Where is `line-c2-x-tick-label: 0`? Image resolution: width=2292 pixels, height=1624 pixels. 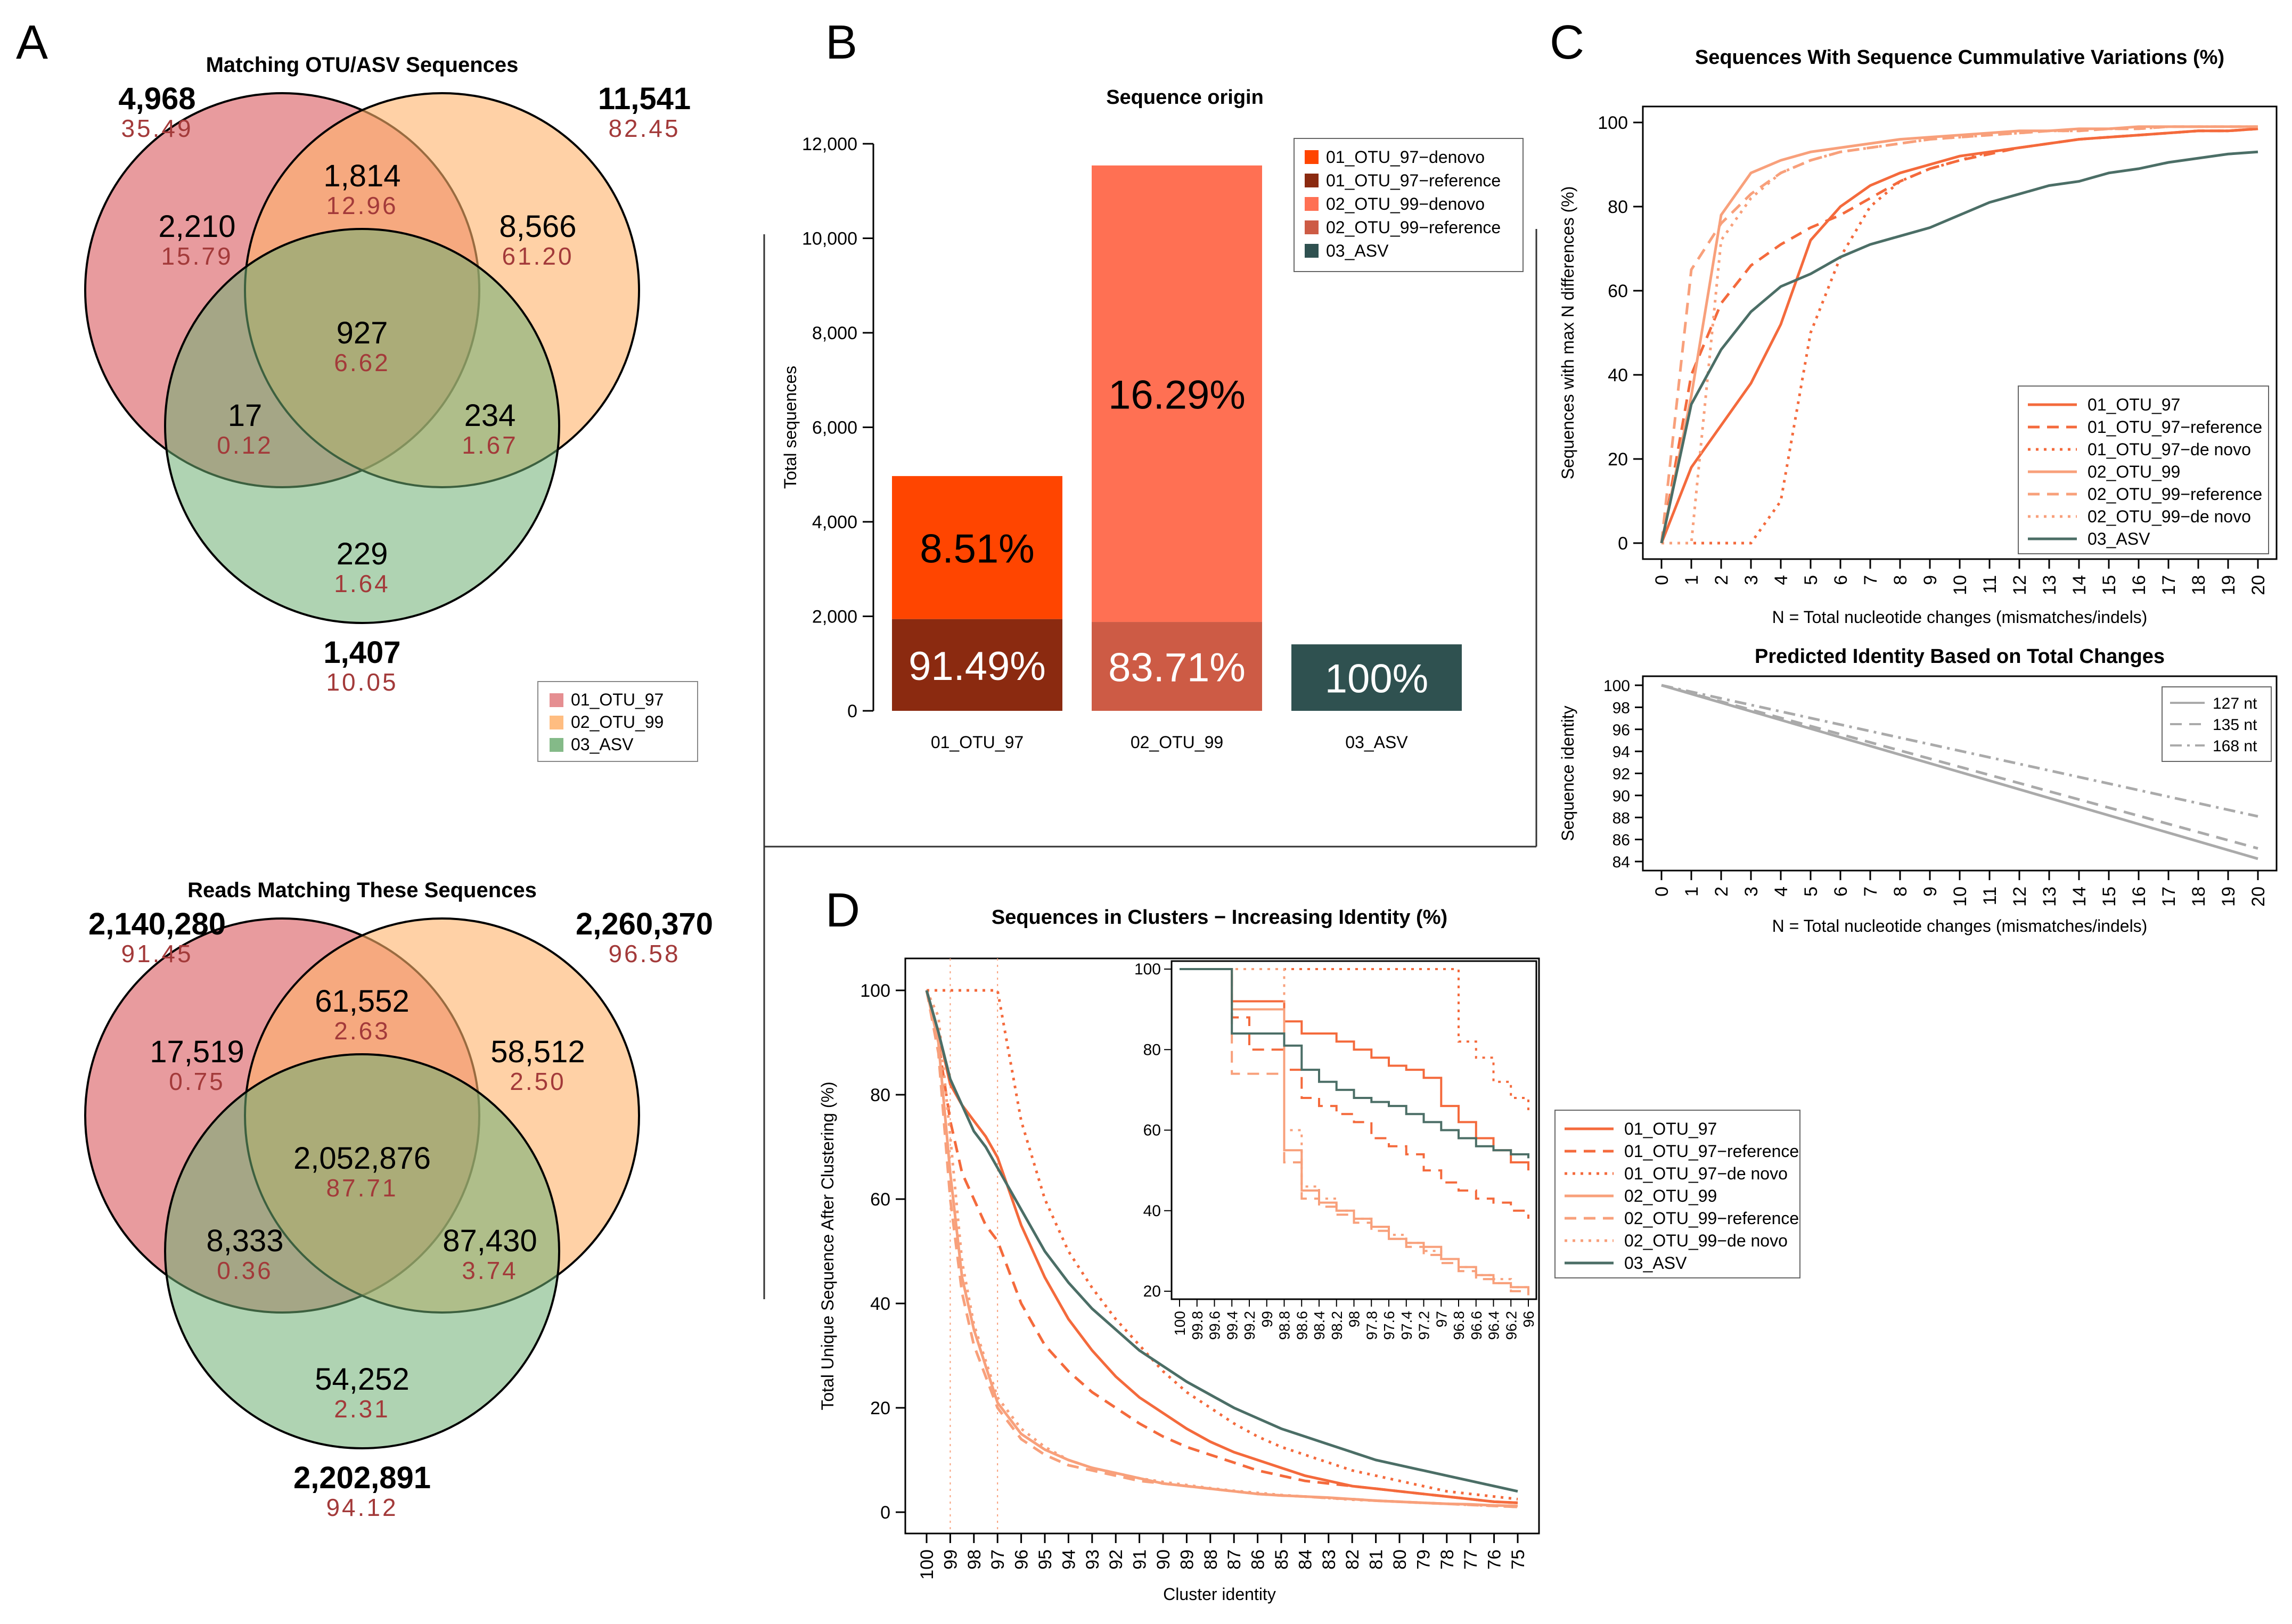
line-c2-x-tick-label: 0 is located at coordinates (1662, 892).